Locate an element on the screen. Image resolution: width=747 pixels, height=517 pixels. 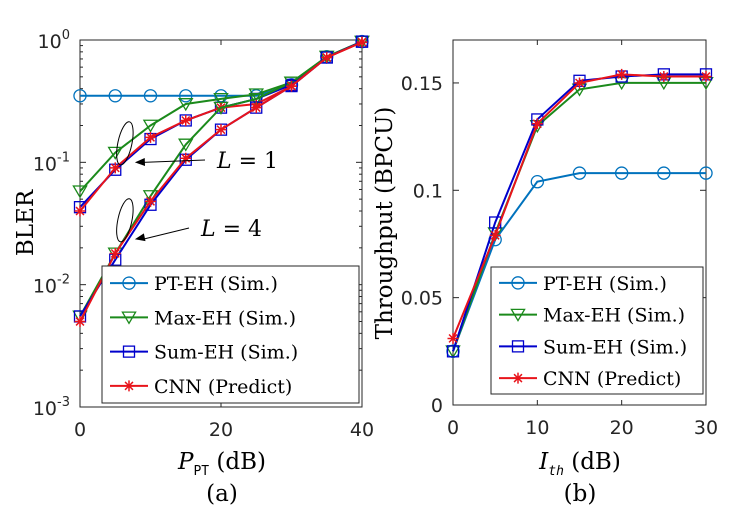
x-tick-label: 10 is located at coordinates (537, 428).